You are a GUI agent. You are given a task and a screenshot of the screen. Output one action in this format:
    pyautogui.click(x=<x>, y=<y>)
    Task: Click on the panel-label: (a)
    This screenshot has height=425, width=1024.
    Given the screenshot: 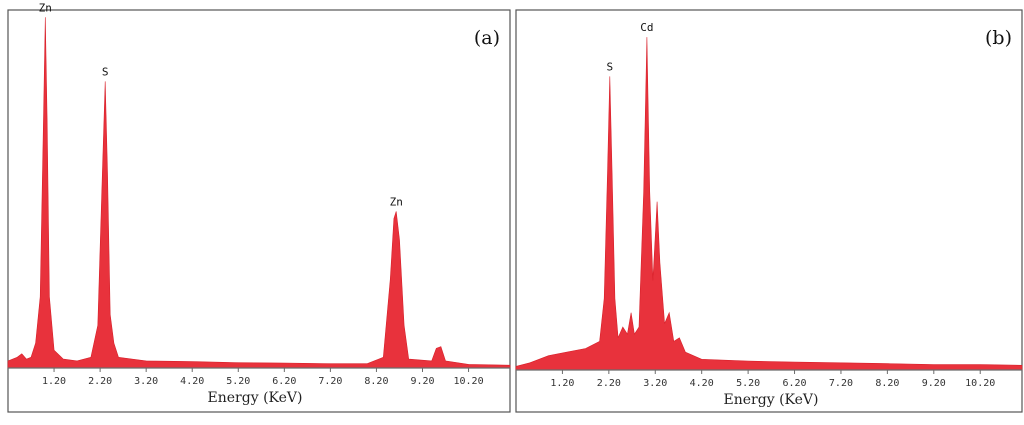 What is the action you would take?
    pyautogui.click(x=487, y=38)
    